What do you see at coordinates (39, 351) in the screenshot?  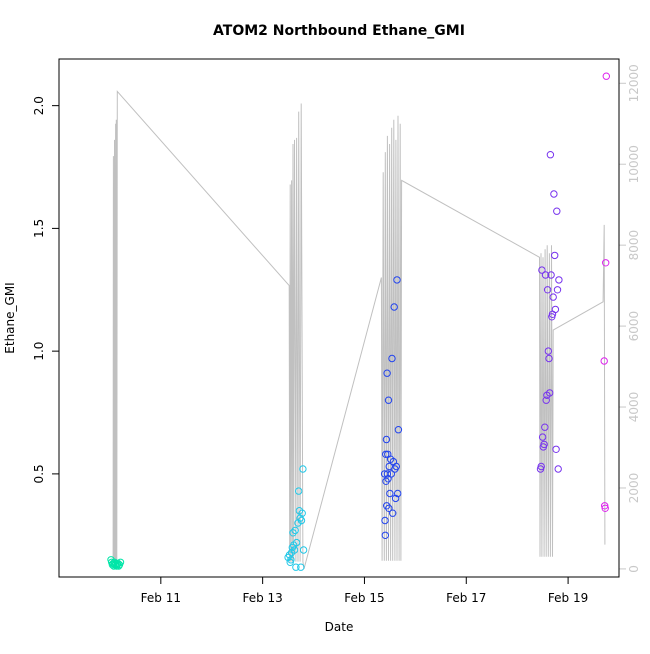 I see `y-tick-label: 1.0` at bounding box center [39, 351].